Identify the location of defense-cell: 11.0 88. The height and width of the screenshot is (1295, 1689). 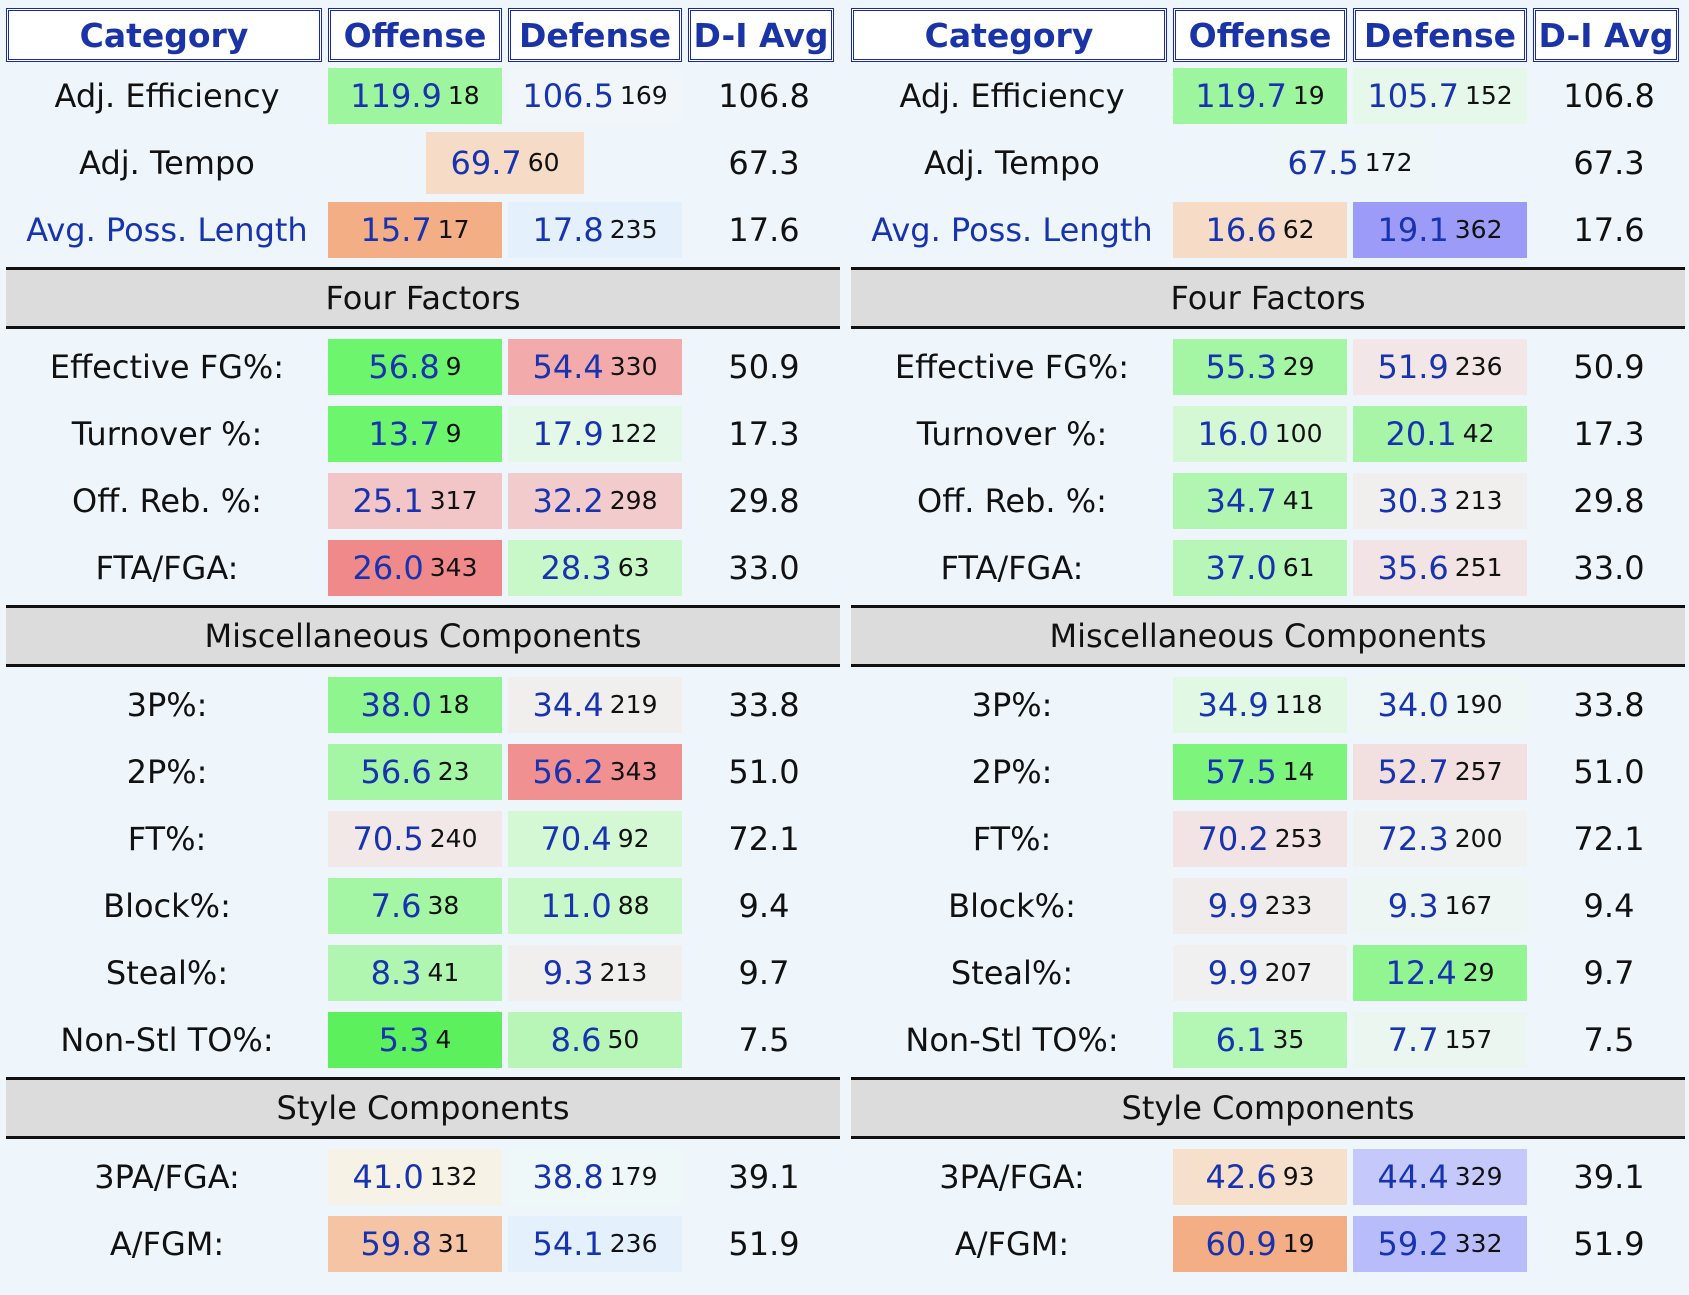
(595, 905).